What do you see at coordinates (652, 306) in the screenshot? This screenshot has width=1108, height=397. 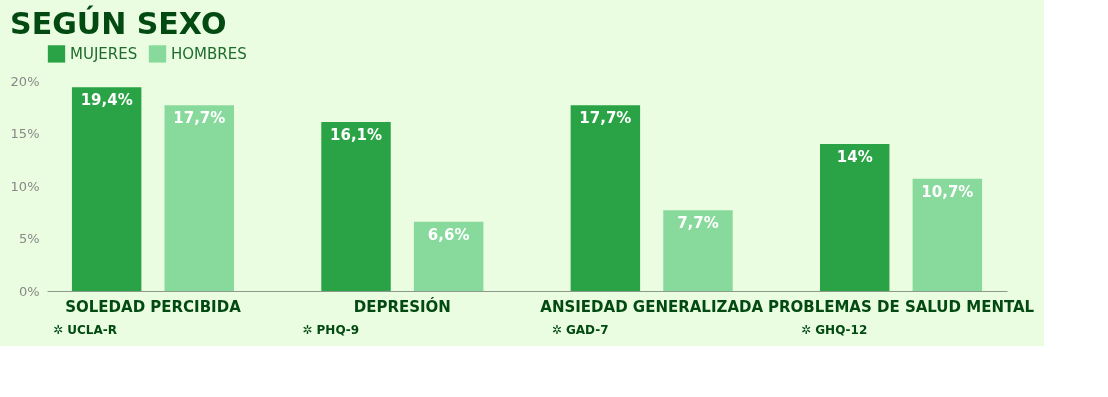 I see `x-tick-label: ANSIEDAD GENERALIZADA` at bounding box center [652, 306].